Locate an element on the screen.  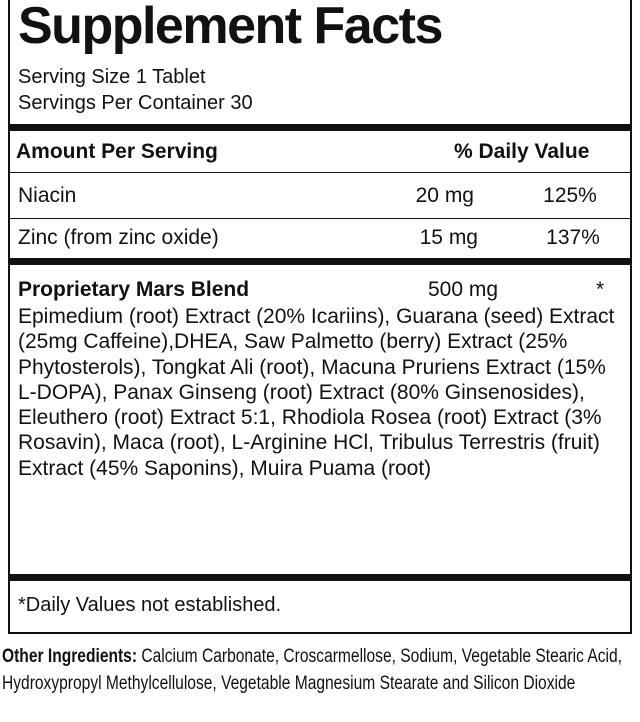
serving-size: Serving Size 1 Tablet is located at coordinates (112, 77).